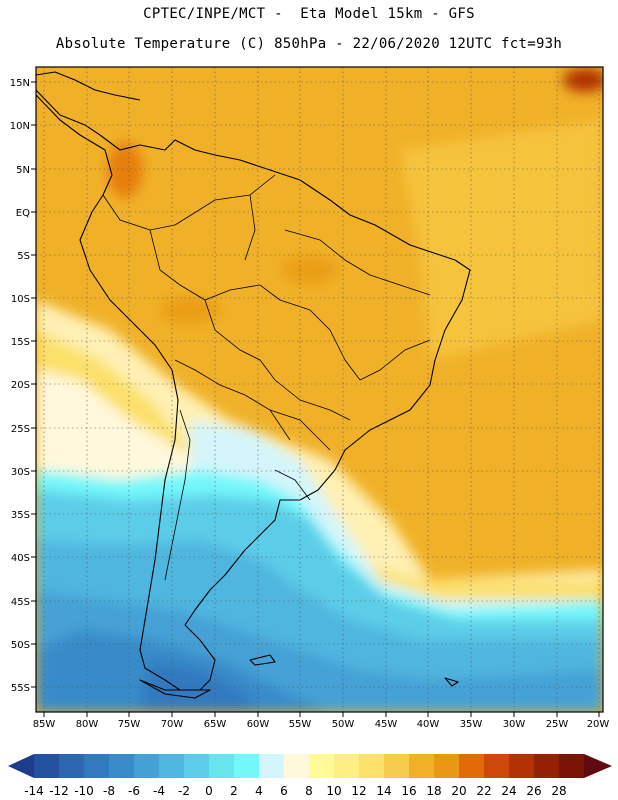 The width and height of the screenshot is (618, 800). What do you see at coordinates (184, 791) in the screenshot?
I see `colorbar-label: -2` at bounding box center [184, 791].